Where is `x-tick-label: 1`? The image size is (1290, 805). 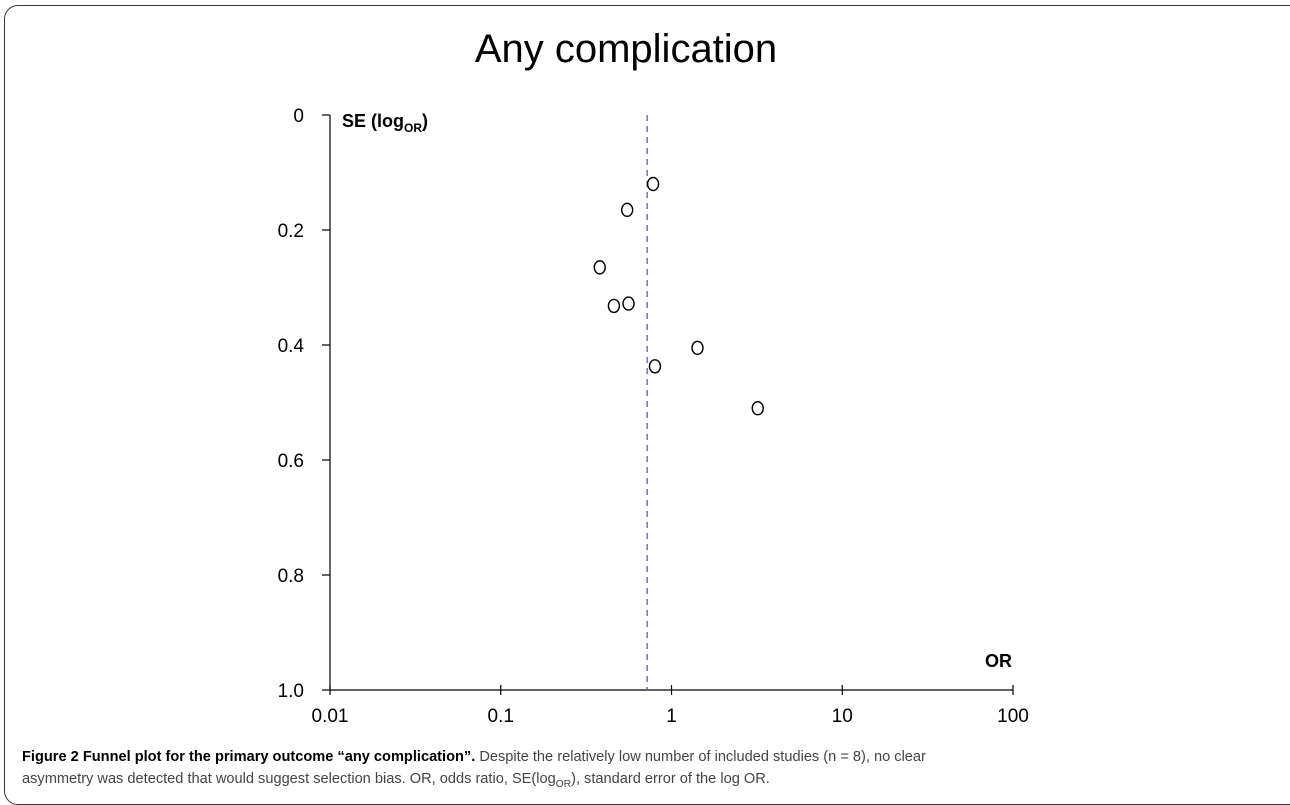 x-tick-label: 1 is located at coordinates (671, 716).